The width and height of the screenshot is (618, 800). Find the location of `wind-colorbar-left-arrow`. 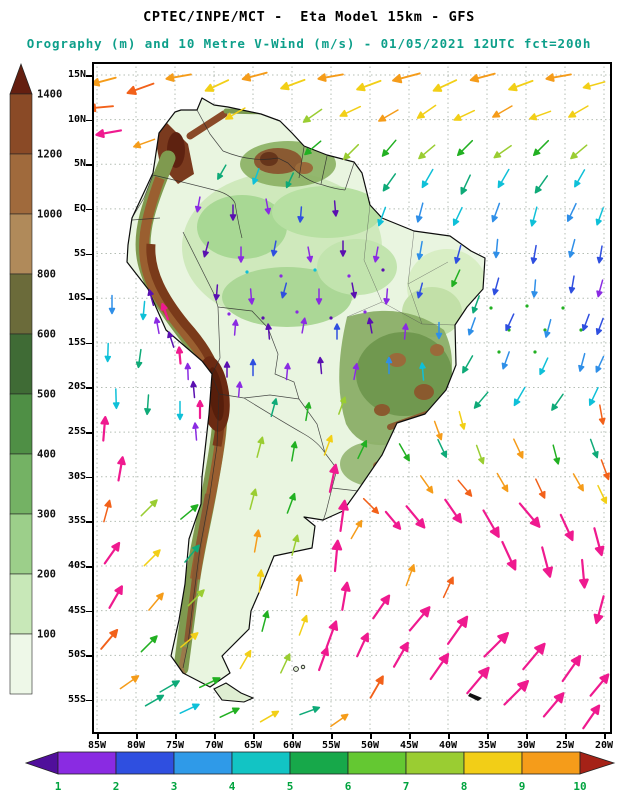

wind-colorbar-left-arrow is located at coordinates (41, 763).